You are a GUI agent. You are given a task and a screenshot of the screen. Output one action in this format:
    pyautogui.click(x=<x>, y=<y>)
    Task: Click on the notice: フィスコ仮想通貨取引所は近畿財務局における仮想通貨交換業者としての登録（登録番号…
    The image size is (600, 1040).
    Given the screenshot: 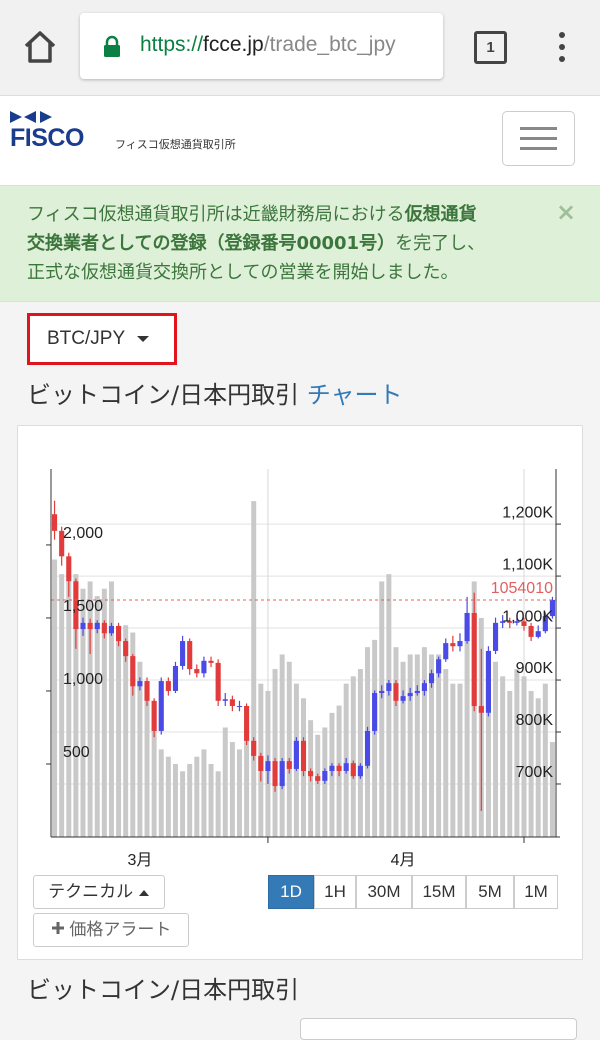 What is the action you would take?
    pyautogui.click(x=300, y=243)
    